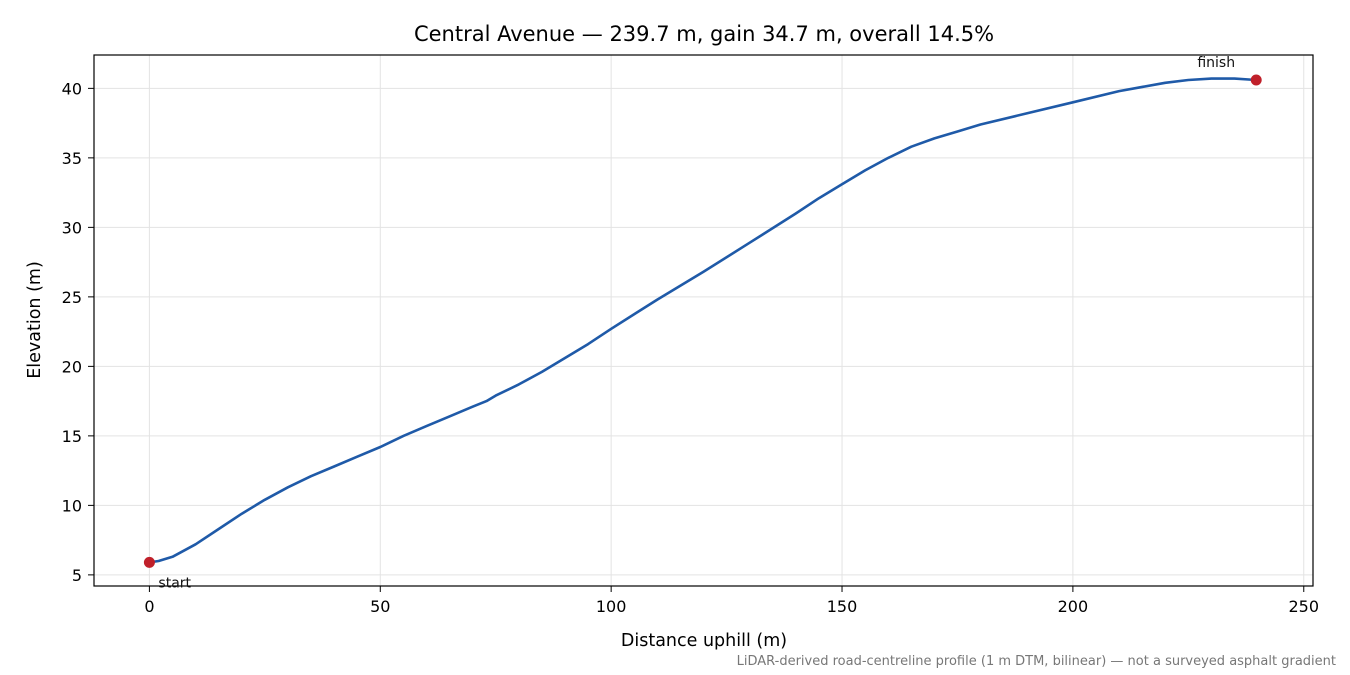  What do you see at coordinates (174, 583) in the screenshot?
I see `start-label: start` at bounding box center [174, 583].